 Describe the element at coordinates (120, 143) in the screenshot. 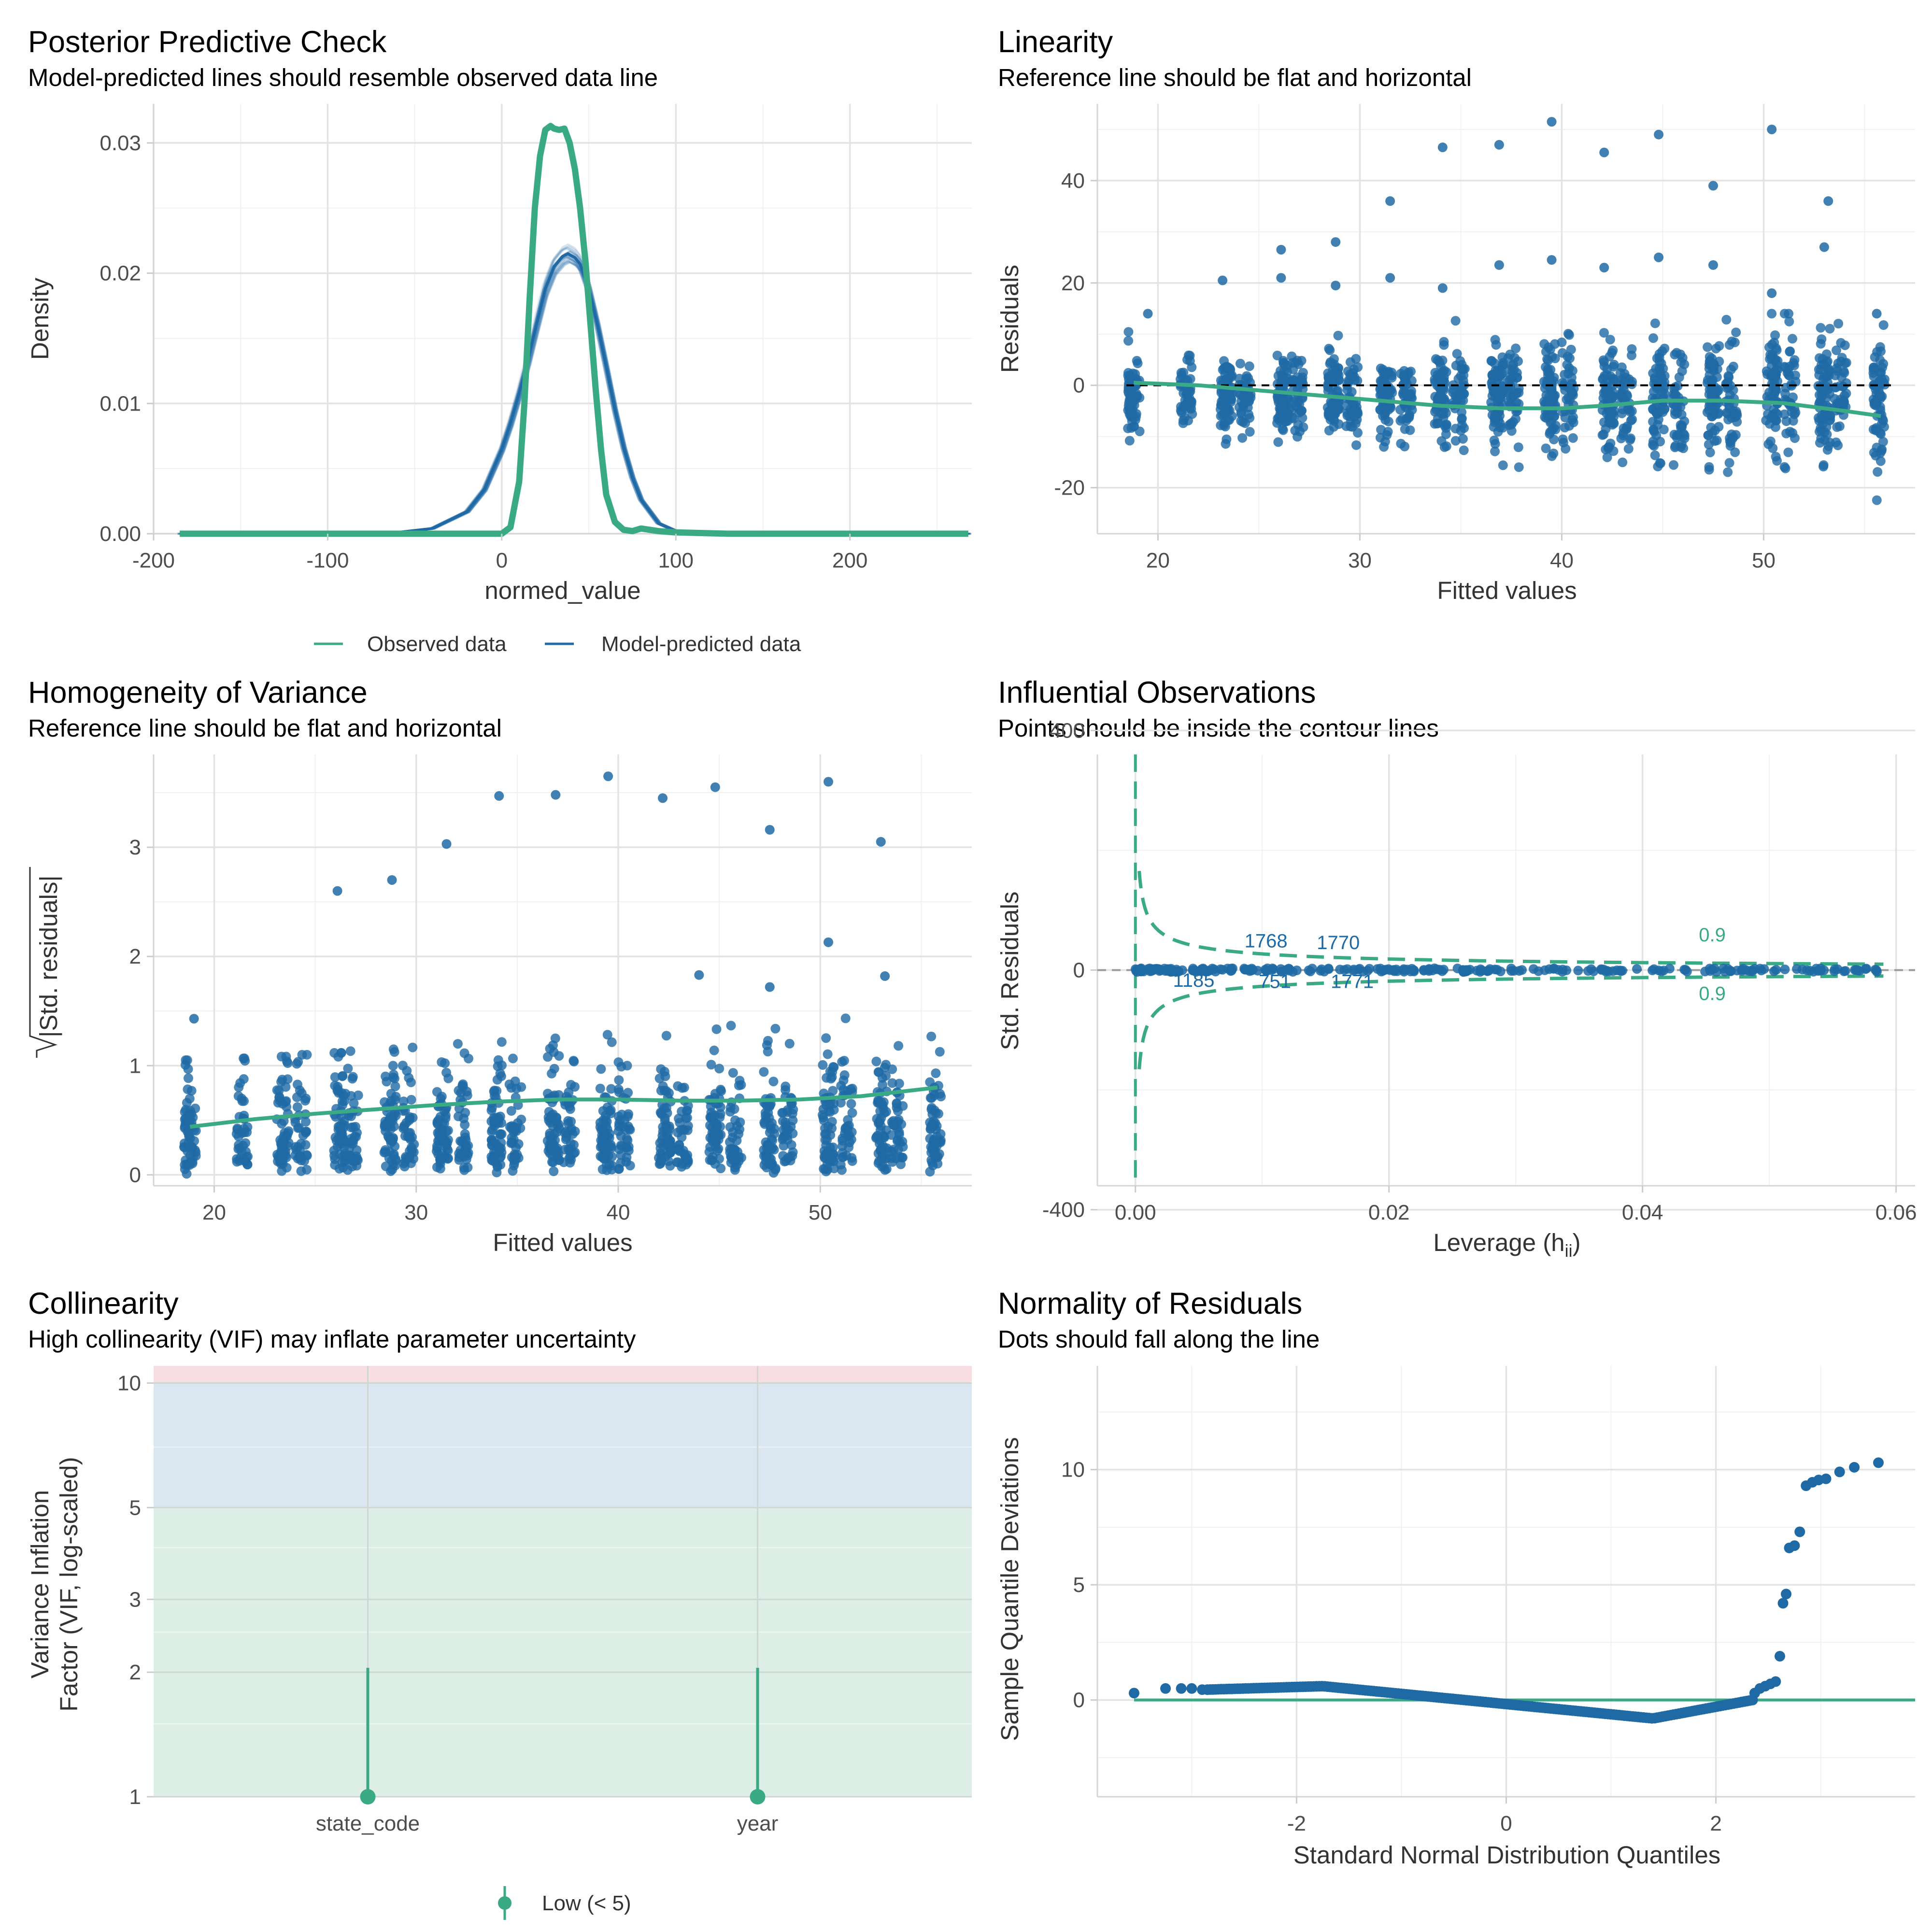

I see `y-tick-label: 0.03` at that location.